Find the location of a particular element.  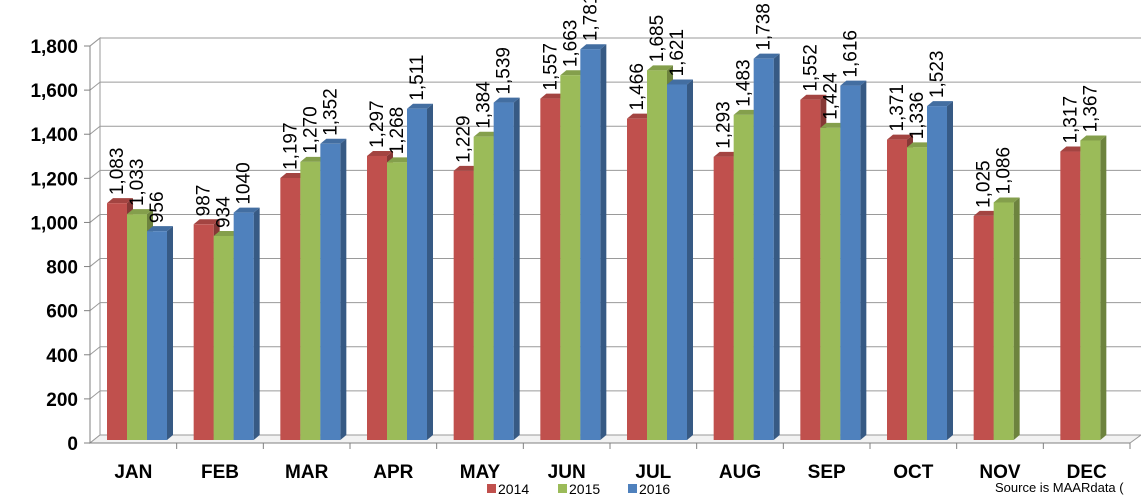

data-label: 956 is located at coordinates (157, 207).